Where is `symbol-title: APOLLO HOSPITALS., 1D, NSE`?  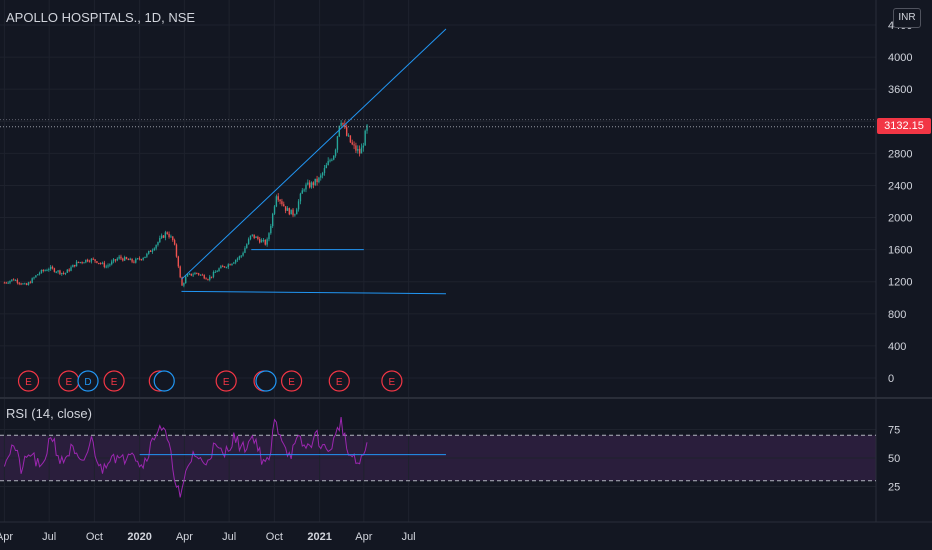
symbol-title: APOLLO HOSPITALS., 1D, NSE is located at coordinates (101, 17).